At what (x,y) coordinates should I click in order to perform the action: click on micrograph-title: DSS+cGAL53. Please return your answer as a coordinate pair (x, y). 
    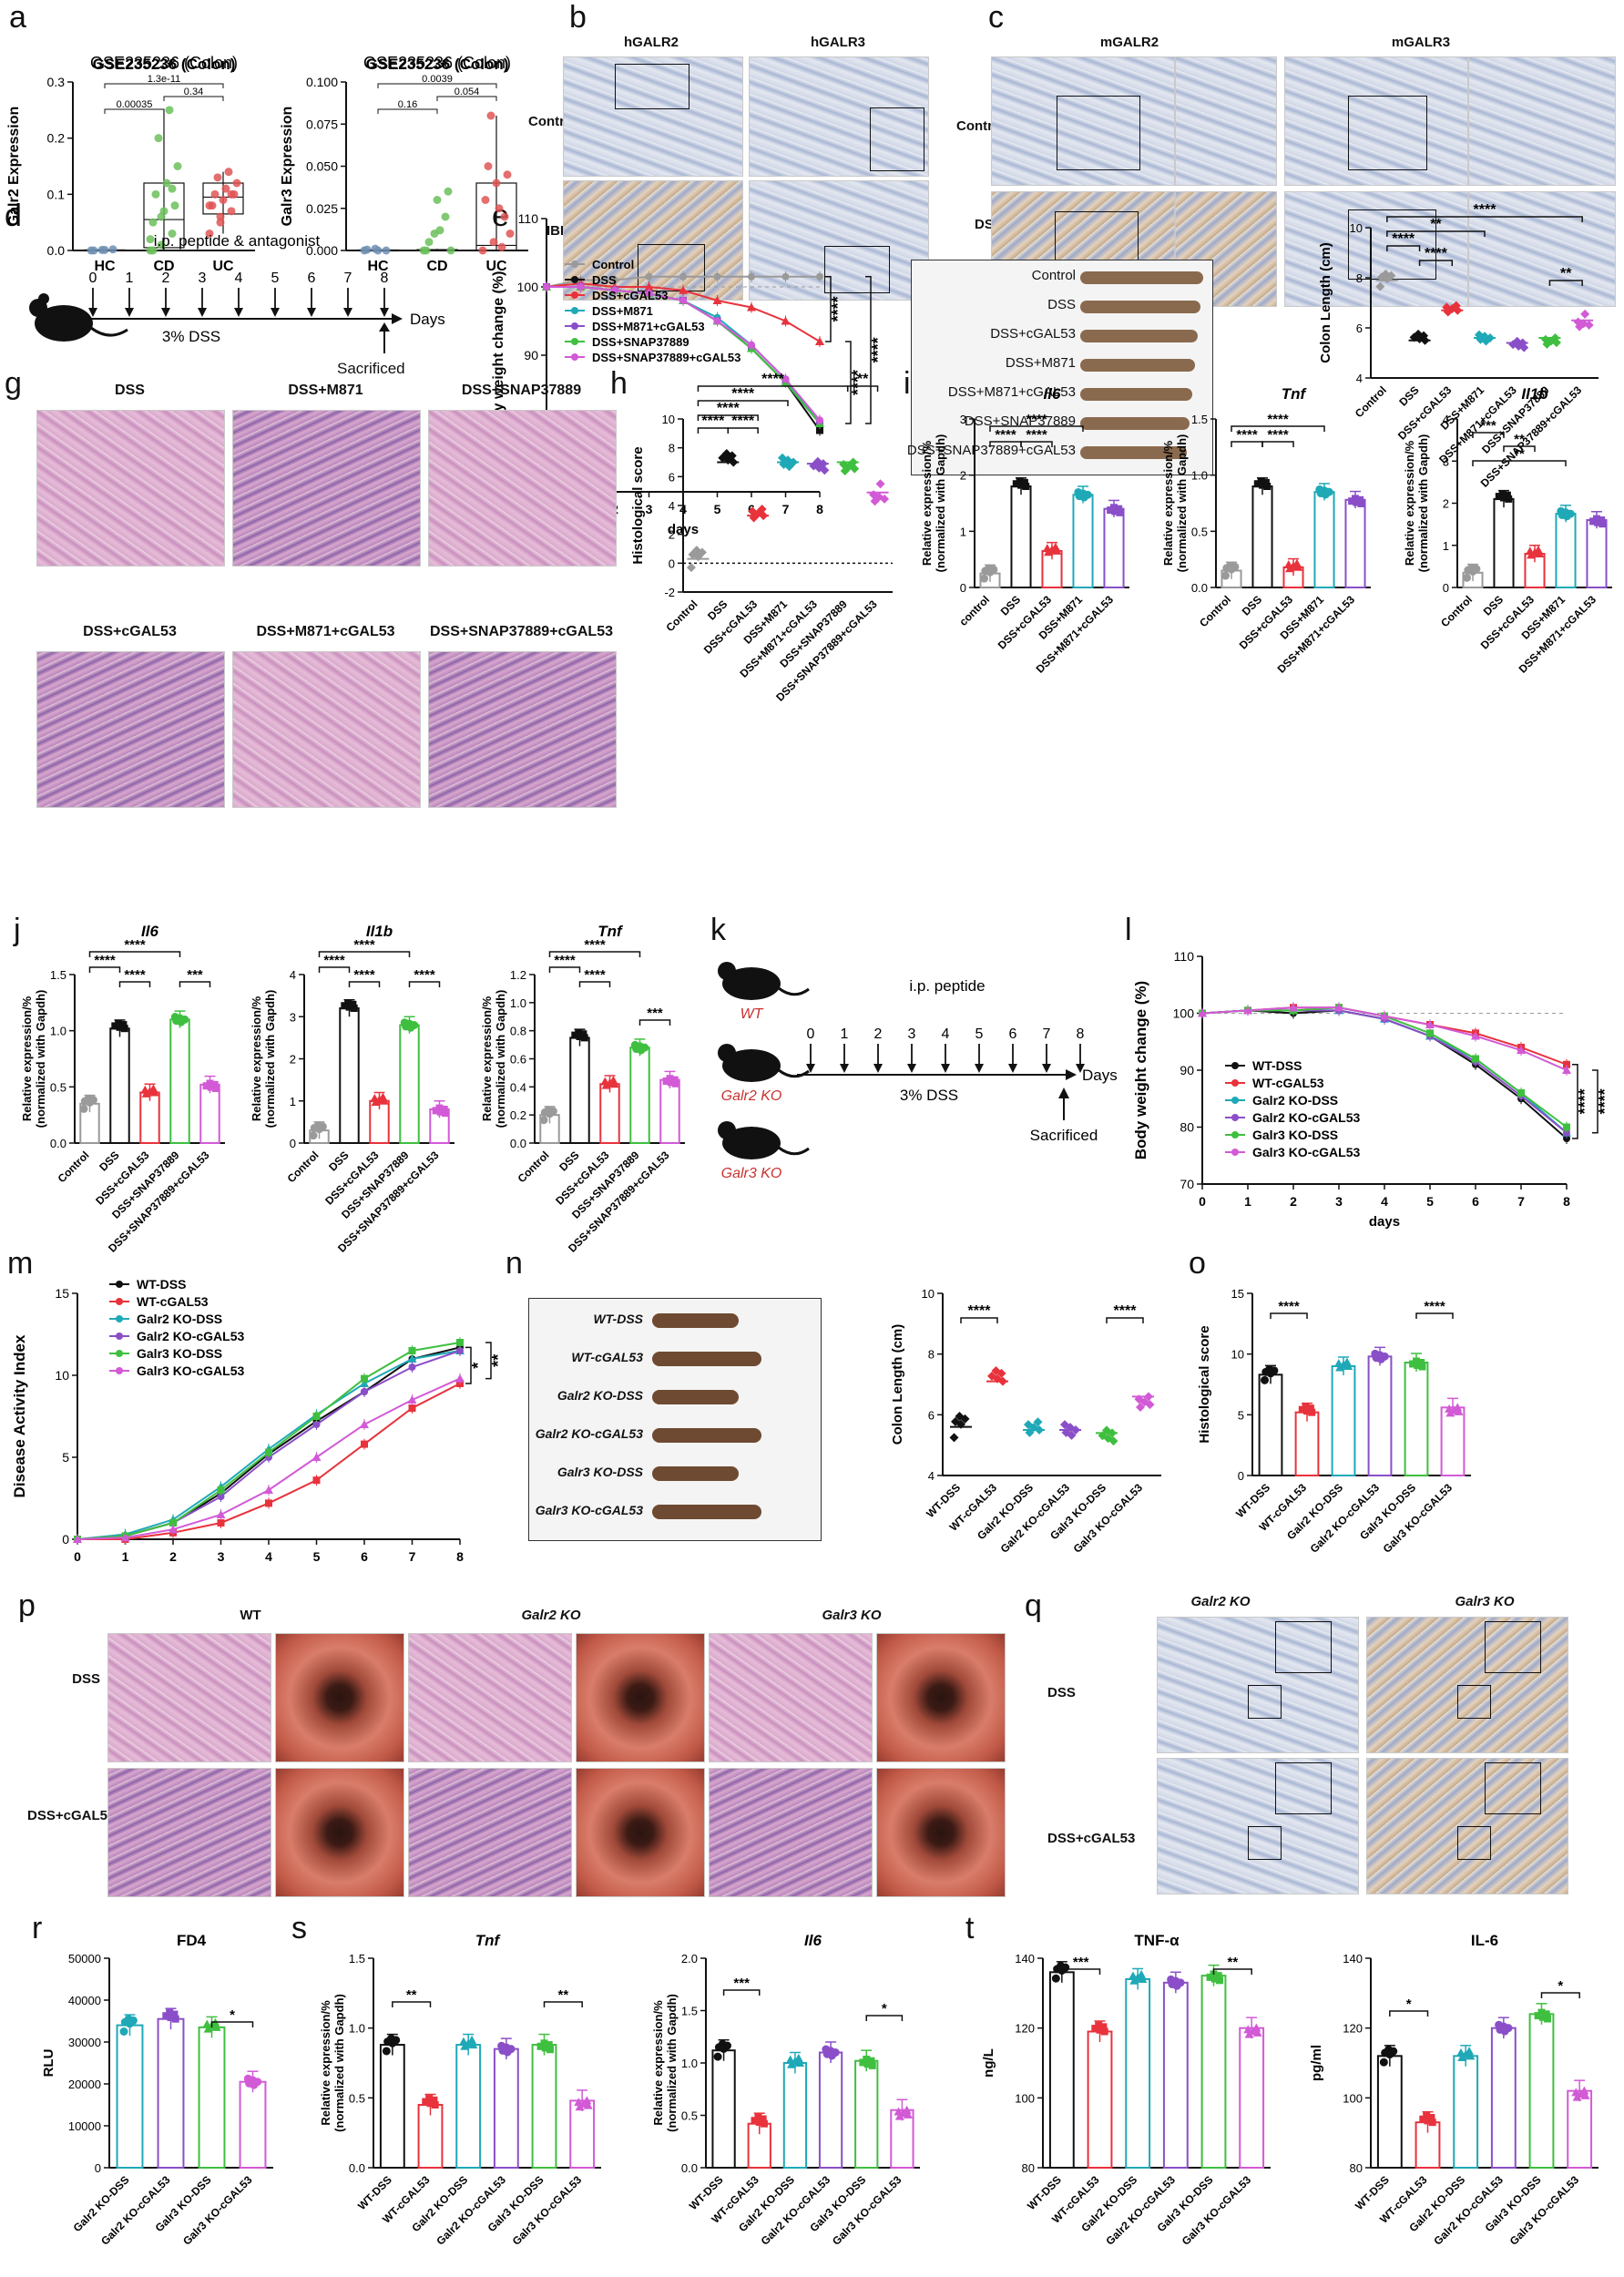
    Looking at the image, I should click on (130, 631).